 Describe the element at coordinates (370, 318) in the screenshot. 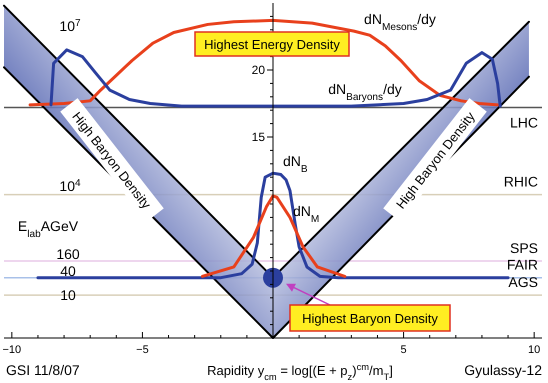

I see `annotation: Highest Baryon Density` at that location.